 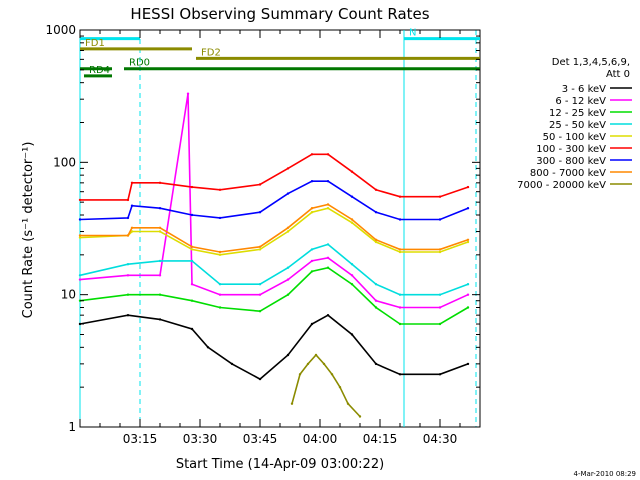 What do you see at coordinates (280, 464) in the screenshot?
I see `x-axis-label: Start Time (14-Apr-09 03:00:22)` at bounding box center [280, 464].